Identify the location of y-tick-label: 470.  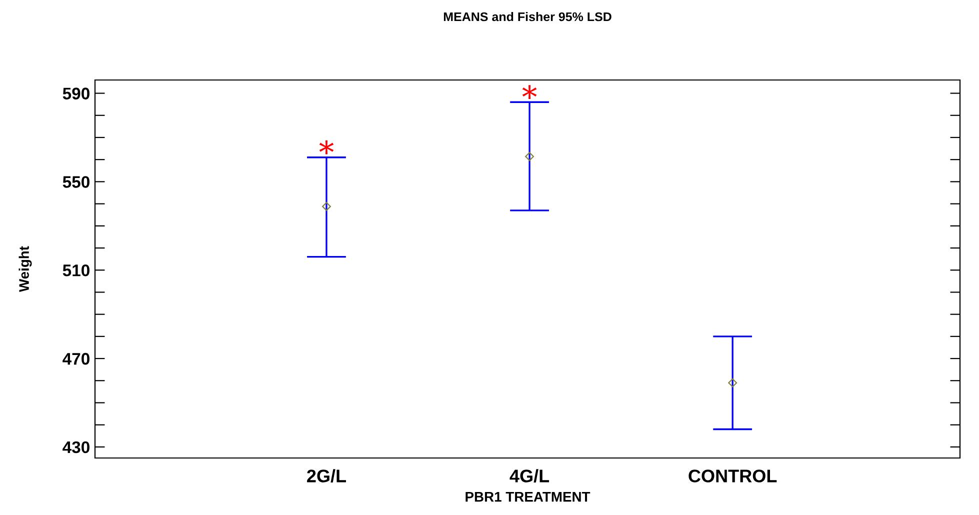
(76, 358).